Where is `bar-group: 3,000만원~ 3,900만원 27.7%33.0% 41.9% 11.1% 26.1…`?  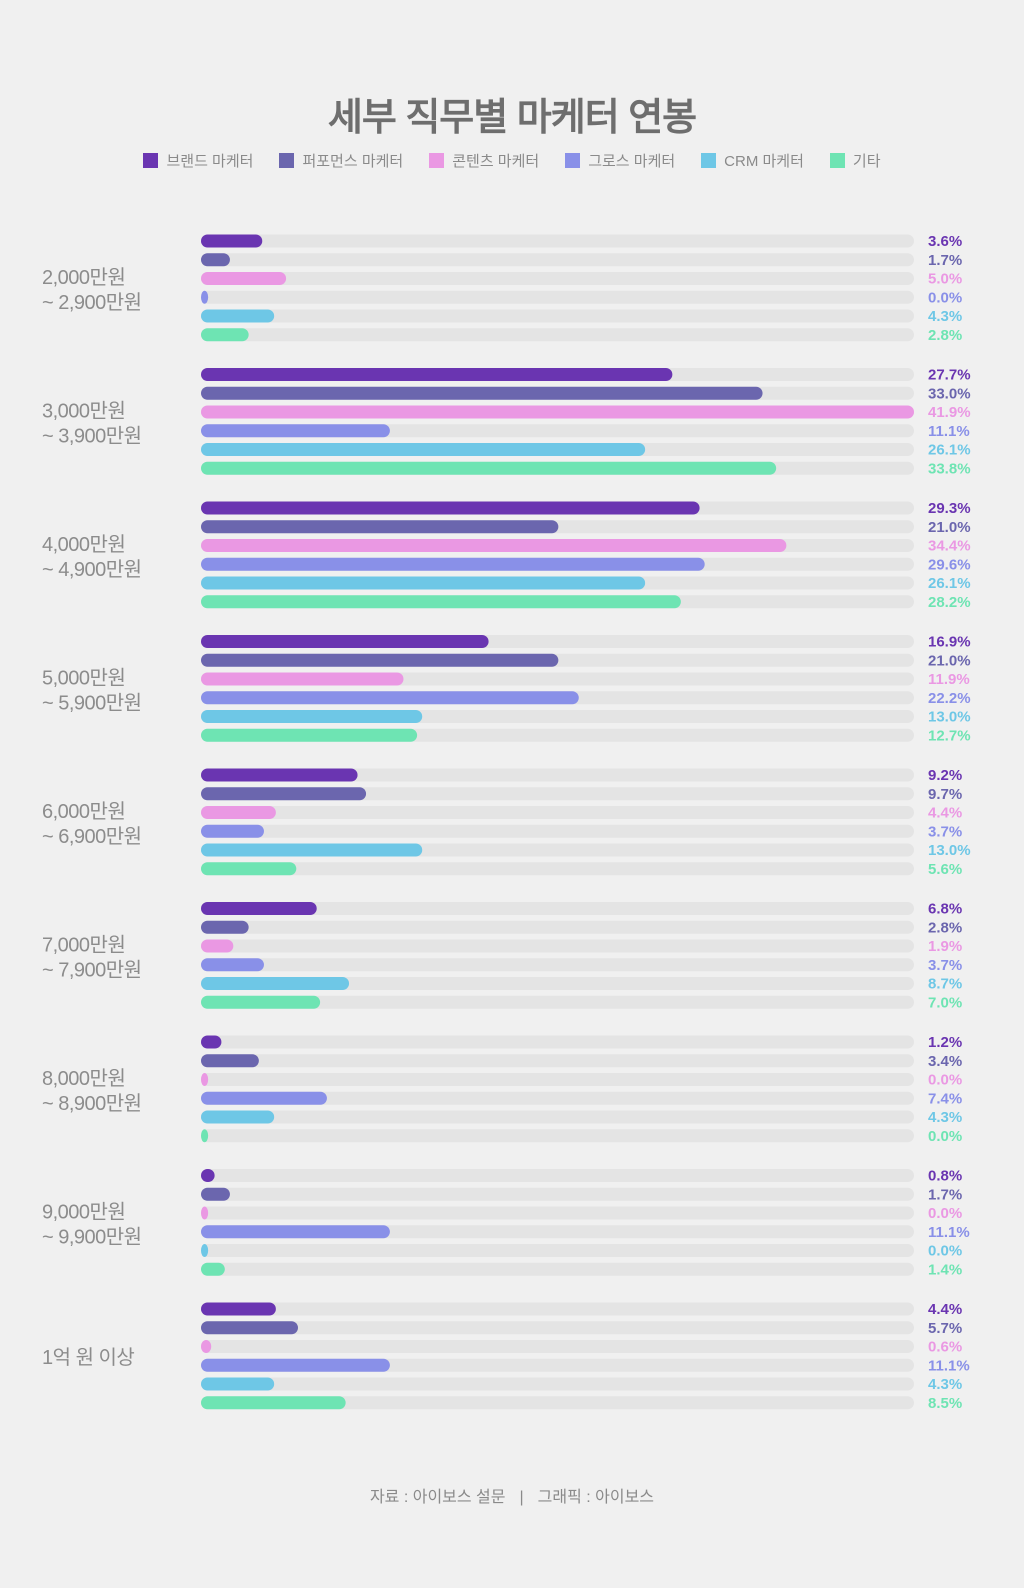 bar-group: 3,000만원~ 3,900만원 27.7%33.0% 41.9% 11.1% 26.1… is located at coordinates (506, 422).